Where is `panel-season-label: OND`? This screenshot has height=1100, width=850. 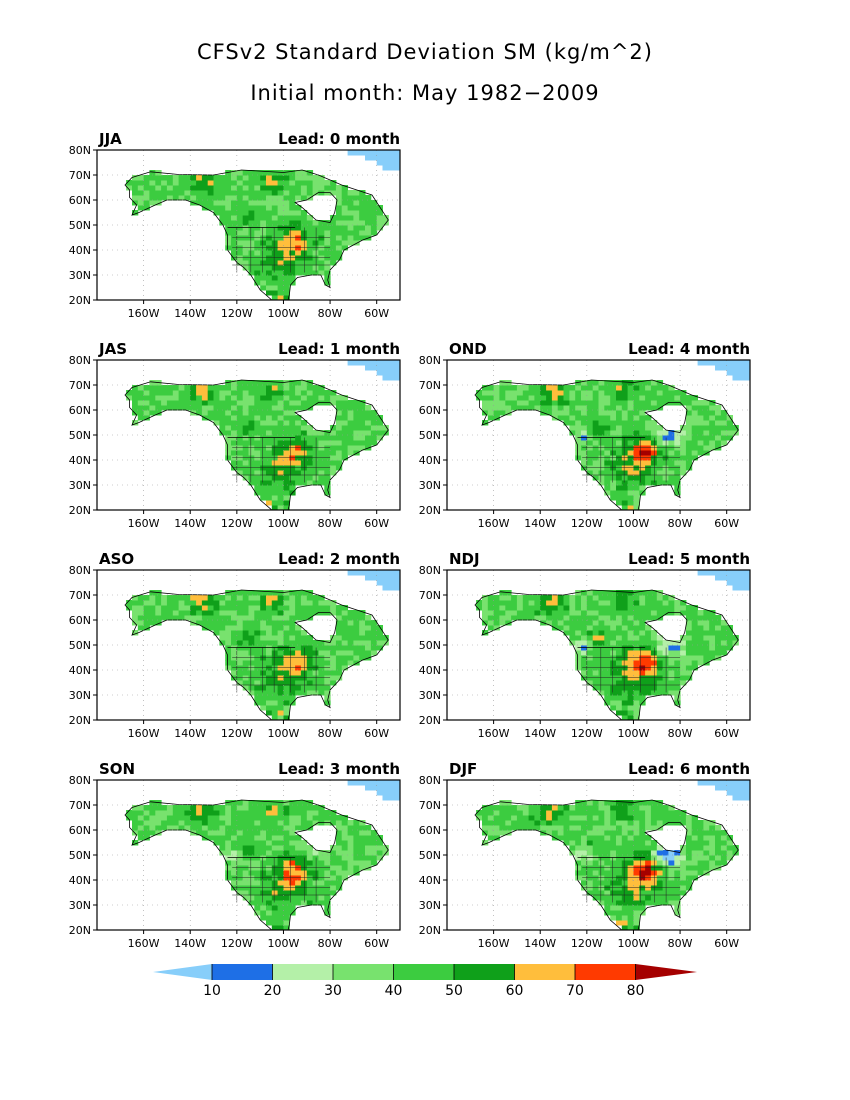 panel-season-label: OND is located at coordinates (468, 349).